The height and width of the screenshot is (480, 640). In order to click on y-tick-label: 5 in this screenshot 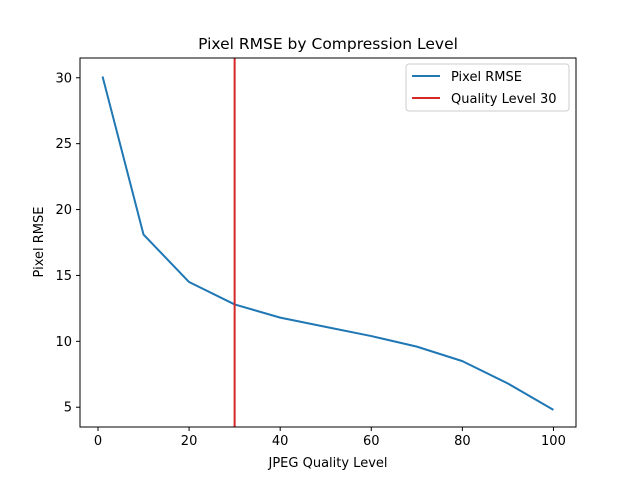, I will do `click(68, 408)`.